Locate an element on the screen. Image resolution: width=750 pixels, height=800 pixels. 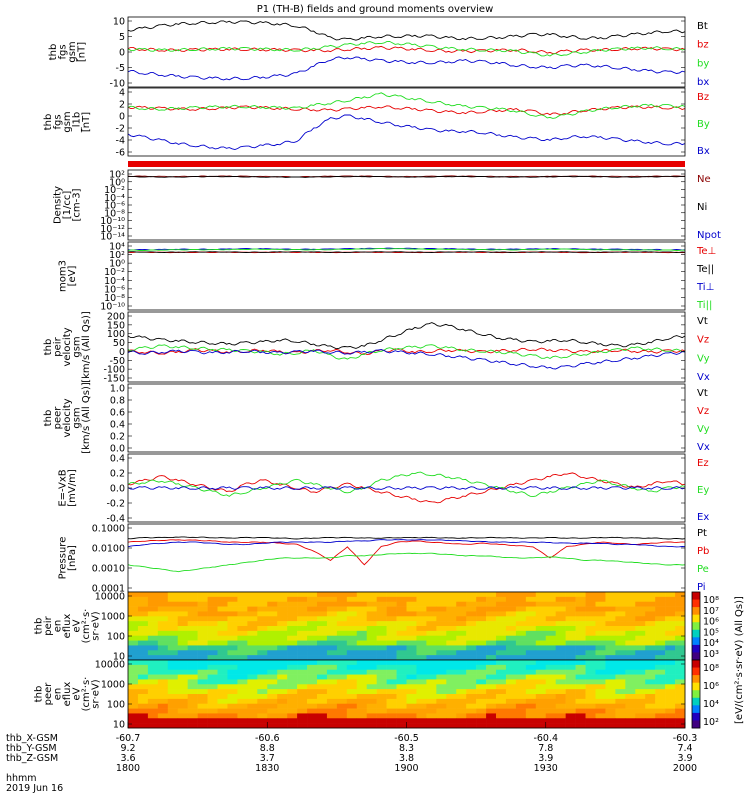
y-tick-label: -10 is located at coordinates (117, 84).